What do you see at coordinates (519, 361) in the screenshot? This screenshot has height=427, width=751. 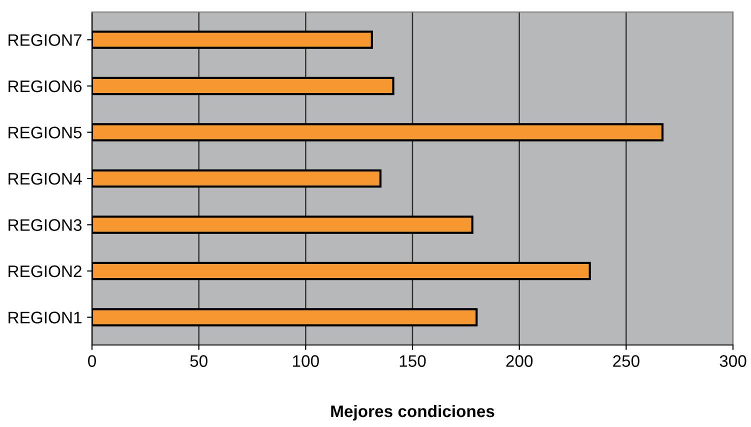 I see `x-tick-label: 200` at bounding box center [519, 361].